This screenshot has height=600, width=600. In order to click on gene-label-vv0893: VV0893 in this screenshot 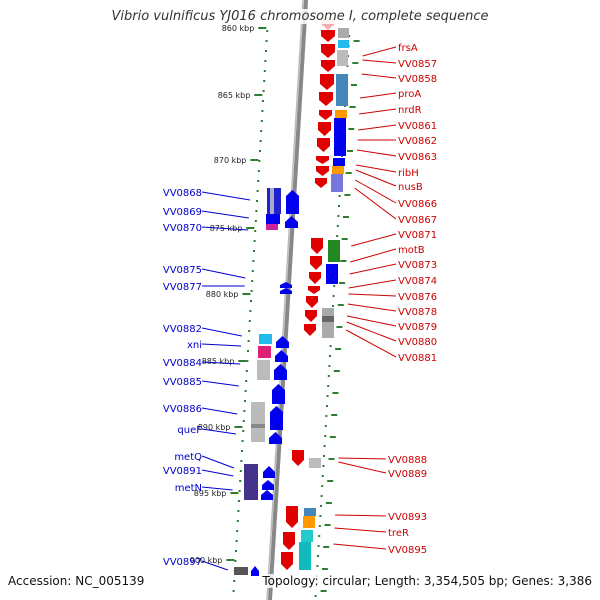, I will do `click(407, 517)`.